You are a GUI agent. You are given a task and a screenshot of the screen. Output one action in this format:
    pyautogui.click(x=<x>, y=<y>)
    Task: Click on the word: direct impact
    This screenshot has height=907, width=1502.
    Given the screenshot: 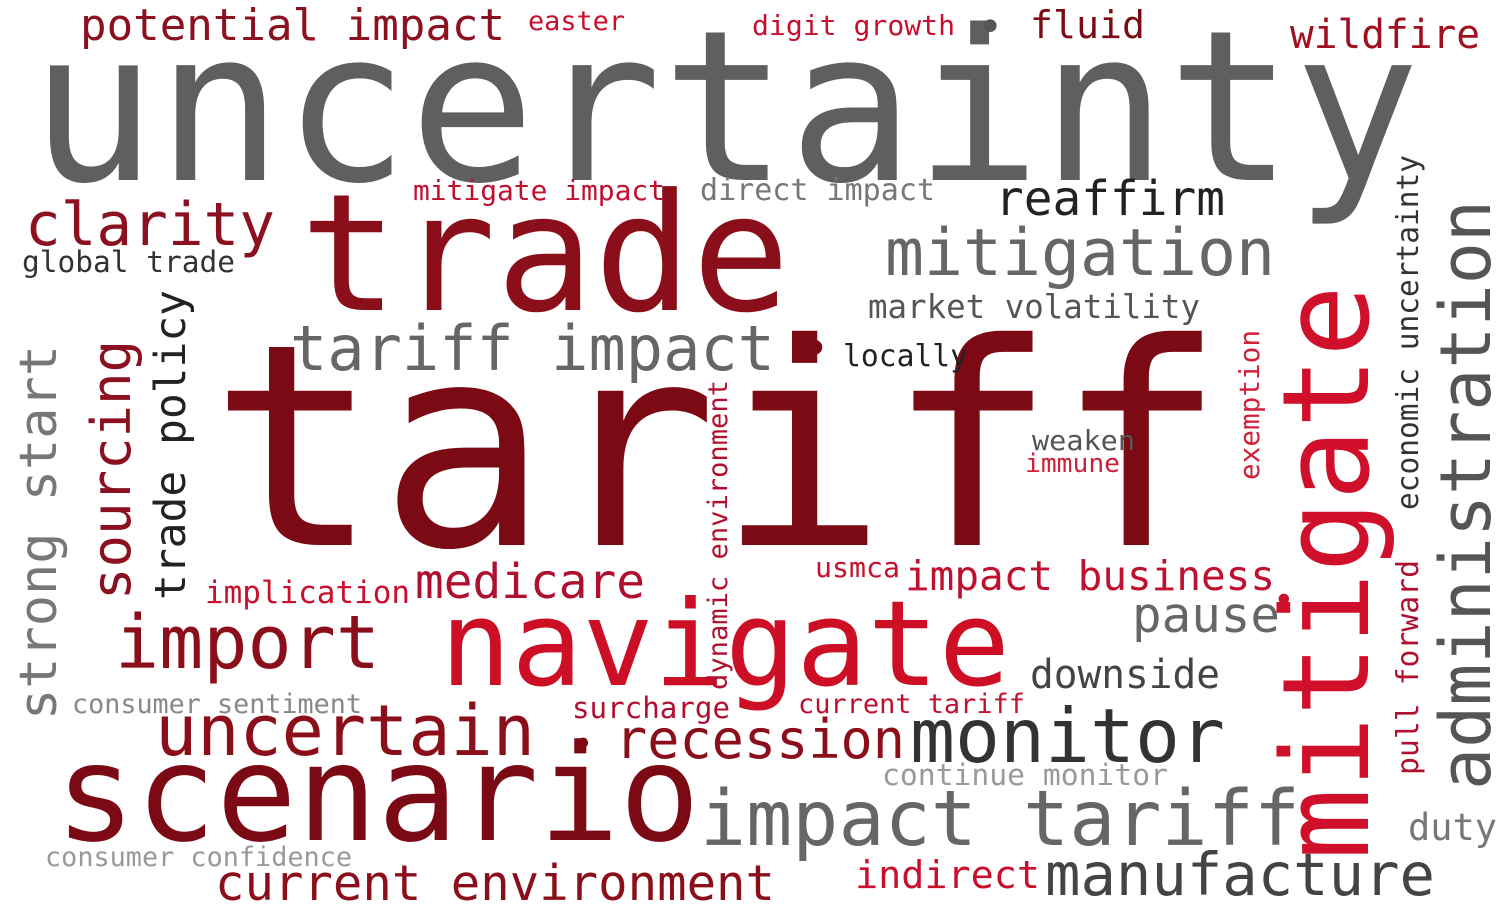 What is the action you would take?
    pyautogui.click(x=817, y=190)
    